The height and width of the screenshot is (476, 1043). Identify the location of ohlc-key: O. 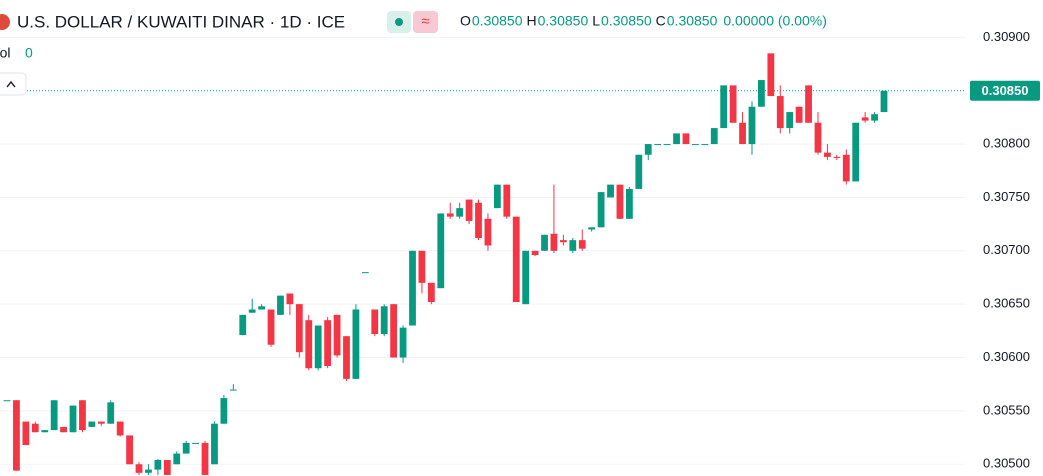
(465, 21).